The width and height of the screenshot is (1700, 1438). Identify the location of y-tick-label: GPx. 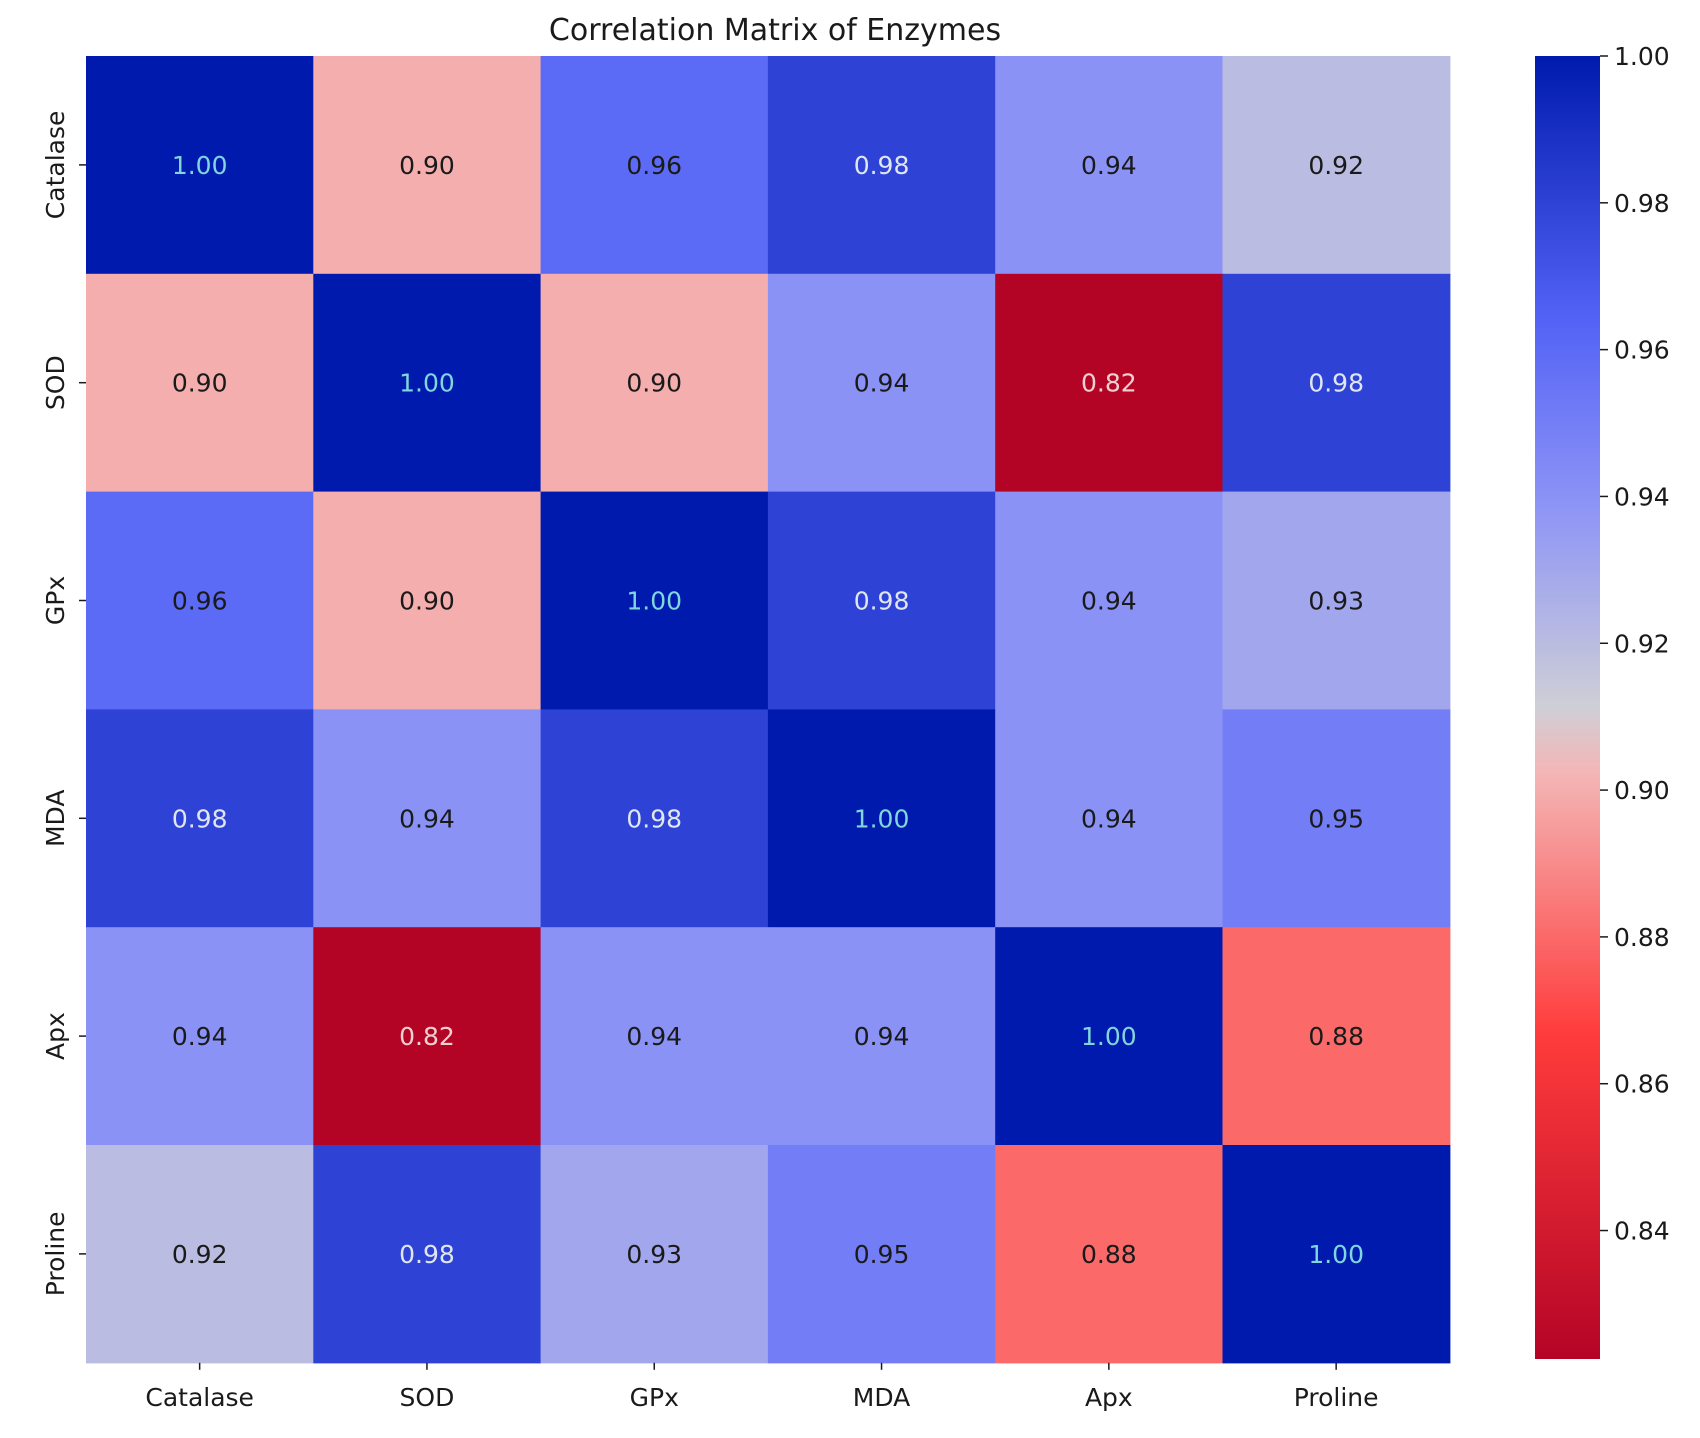
(55, 600).